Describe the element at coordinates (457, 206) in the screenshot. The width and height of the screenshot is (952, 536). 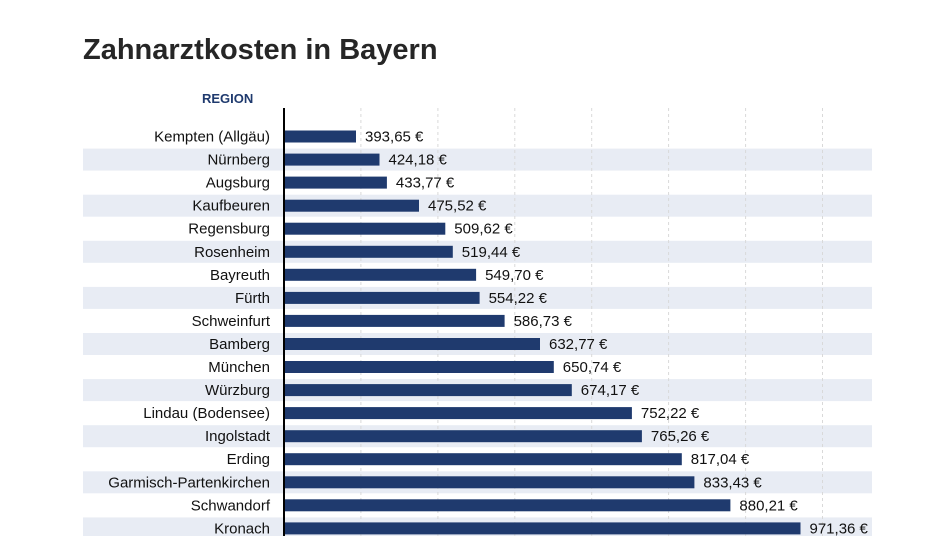
I see `value-label: 475,52 €` at that location.